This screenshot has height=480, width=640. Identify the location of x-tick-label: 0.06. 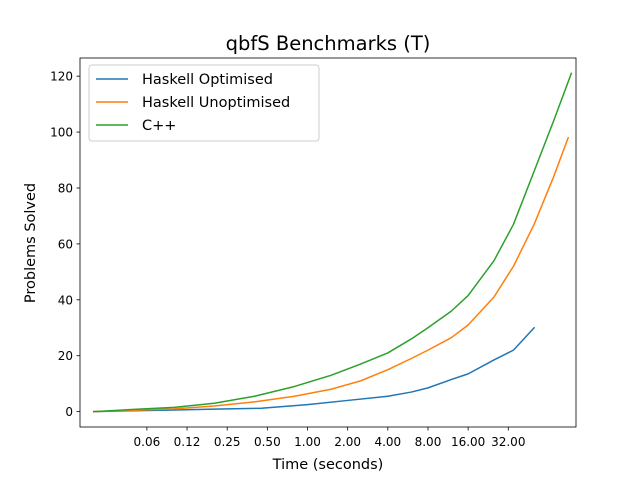
(147, 442).